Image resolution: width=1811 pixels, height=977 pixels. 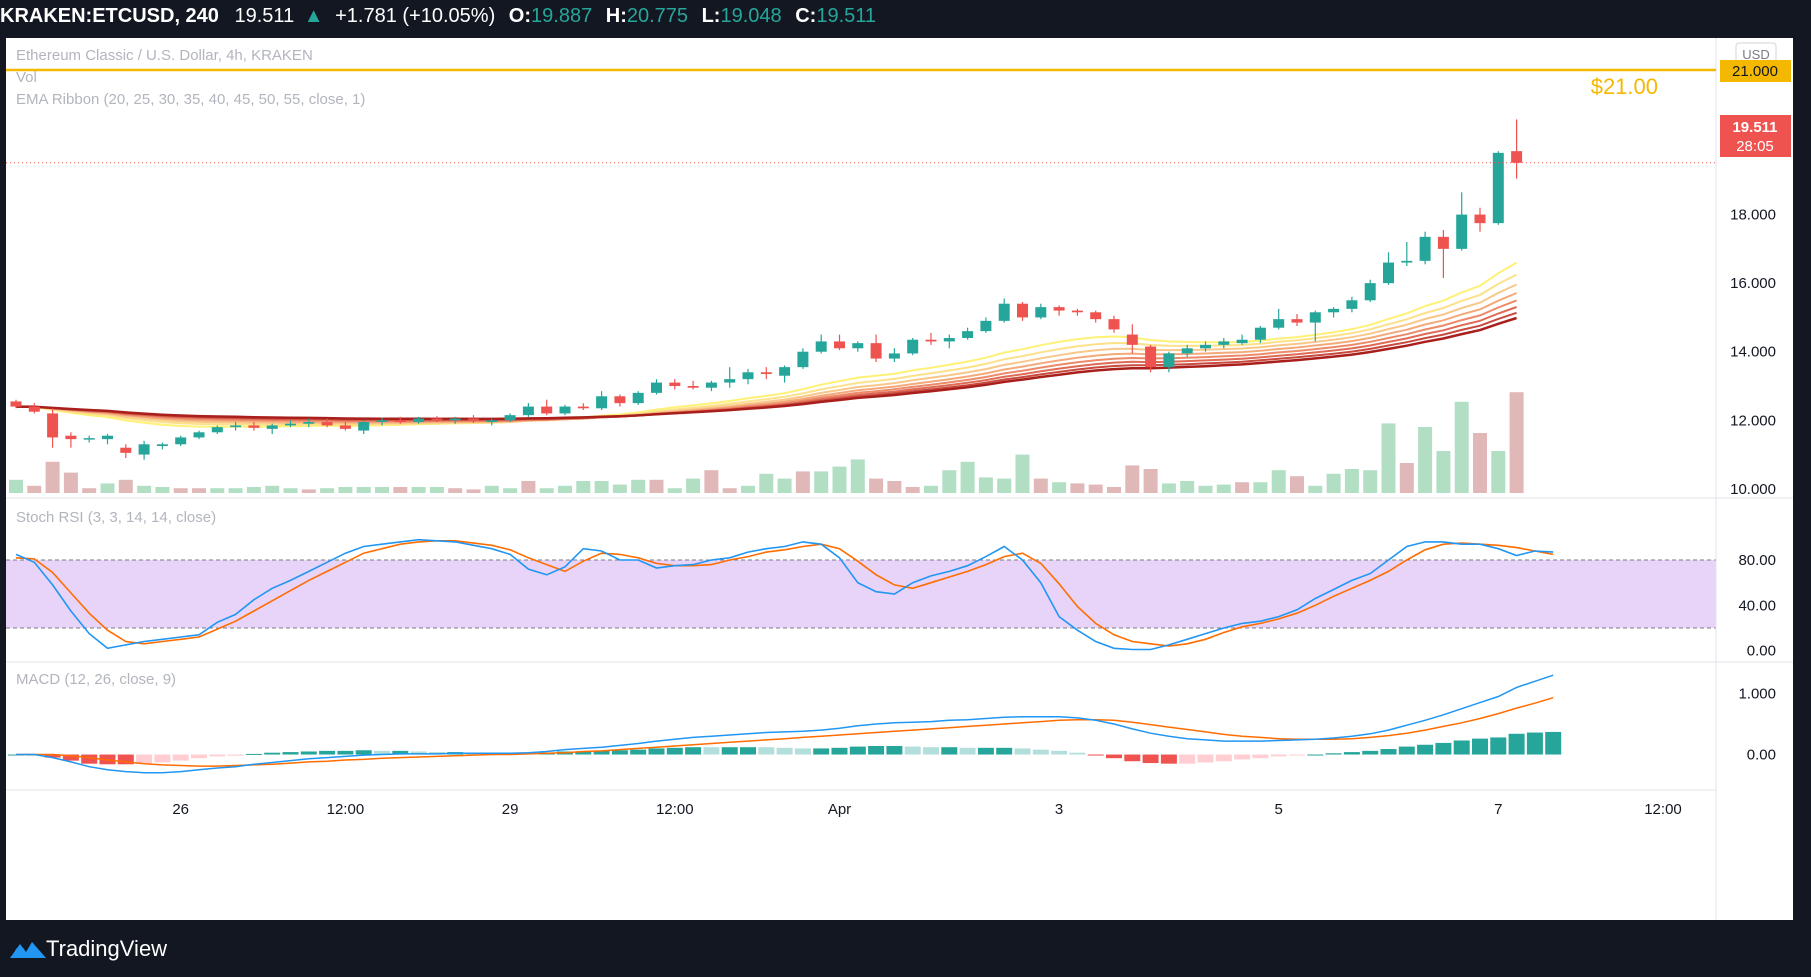 I want to click on stoch-rsi-legend: Stoch RSI (3, 3, 14, 14, close), so click(x=116, y=517).